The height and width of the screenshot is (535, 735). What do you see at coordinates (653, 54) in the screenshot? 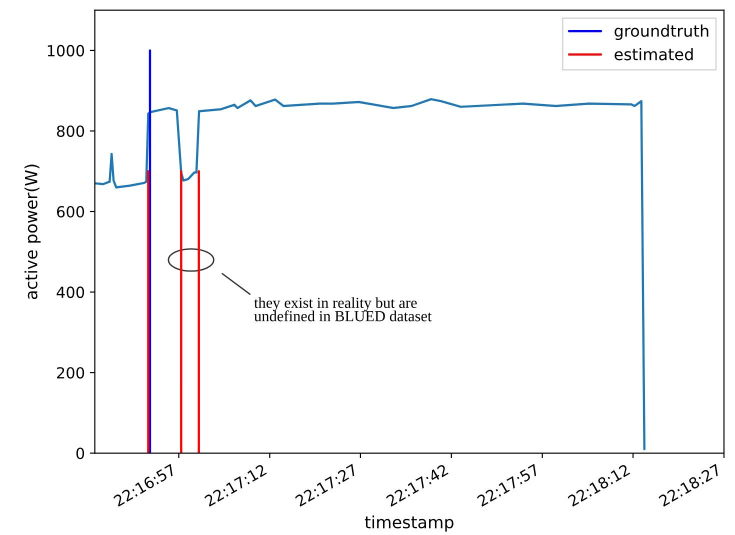
I see `legend-label: estimated` at bounding box center [653, 54].